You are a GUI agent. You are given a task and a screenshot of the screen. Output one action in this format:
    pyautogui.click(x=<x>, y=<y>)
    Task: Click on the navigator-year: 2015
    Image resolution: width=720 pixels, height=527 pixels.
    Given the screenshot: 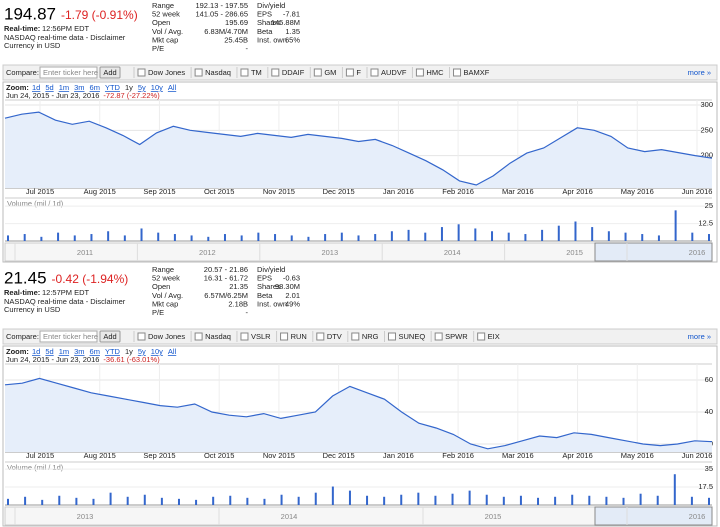 What is the action you would take?
    pyautogui.click(x=493, y=516)
    